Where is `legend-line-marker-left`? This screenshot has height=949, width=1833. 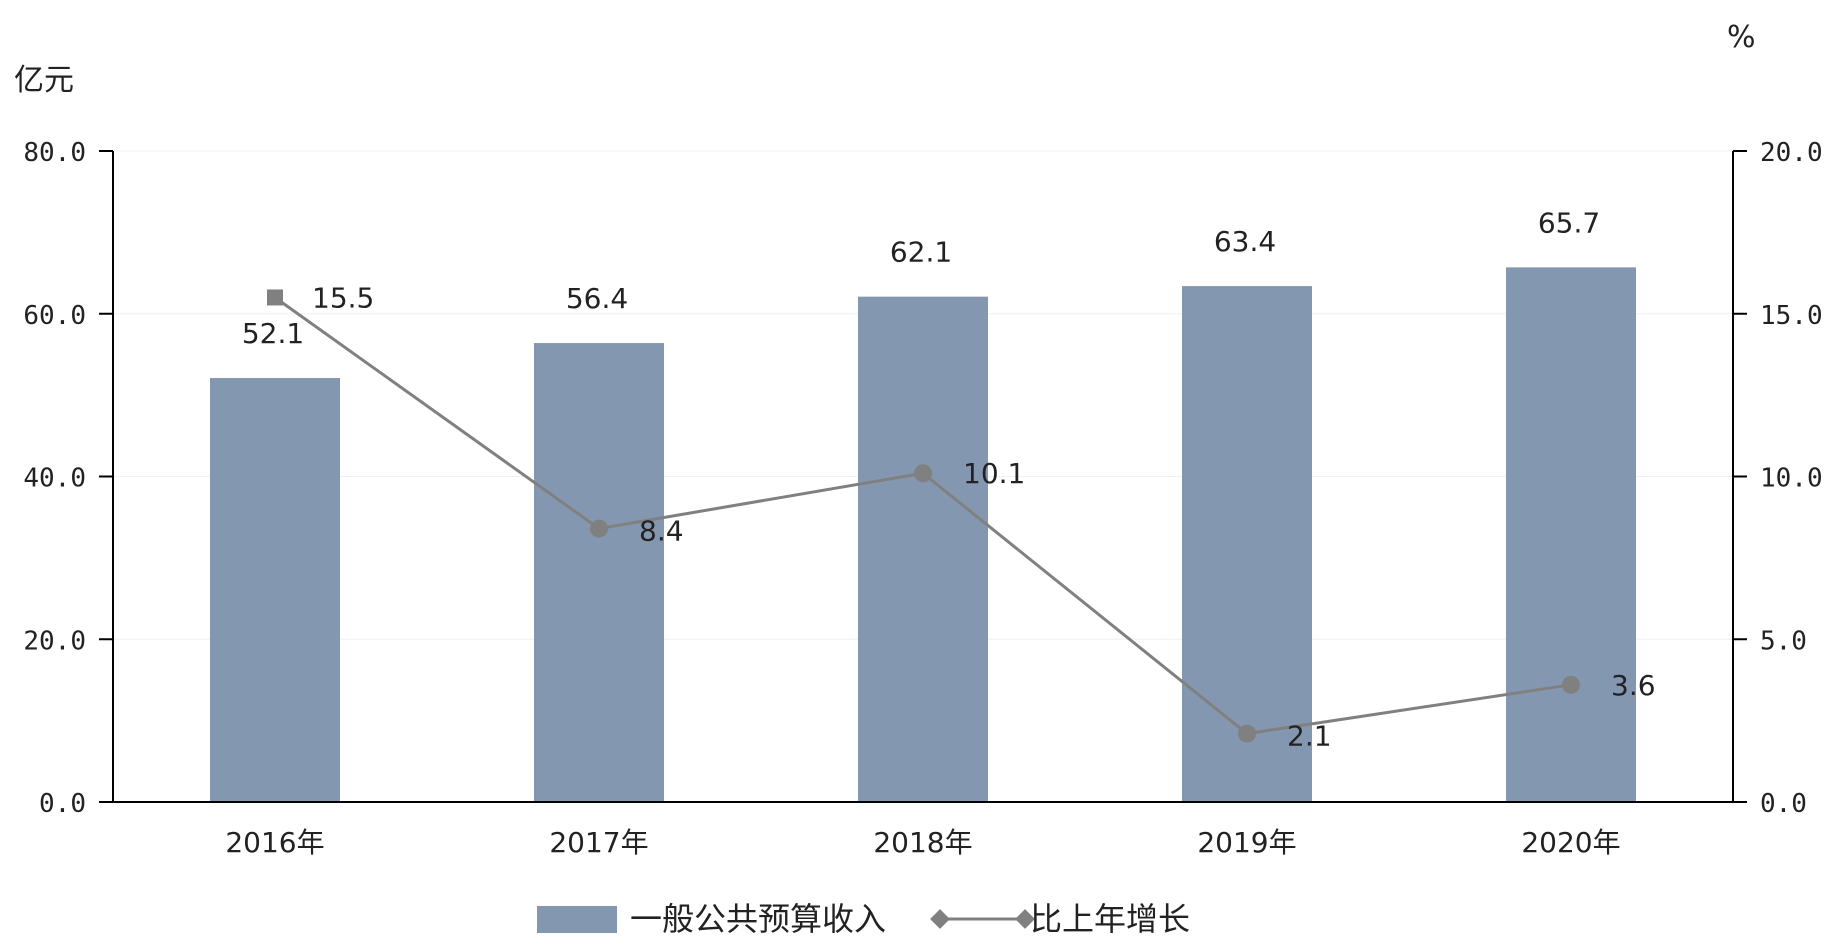
legend-line-marker-left is located at coordinates (940, 919).